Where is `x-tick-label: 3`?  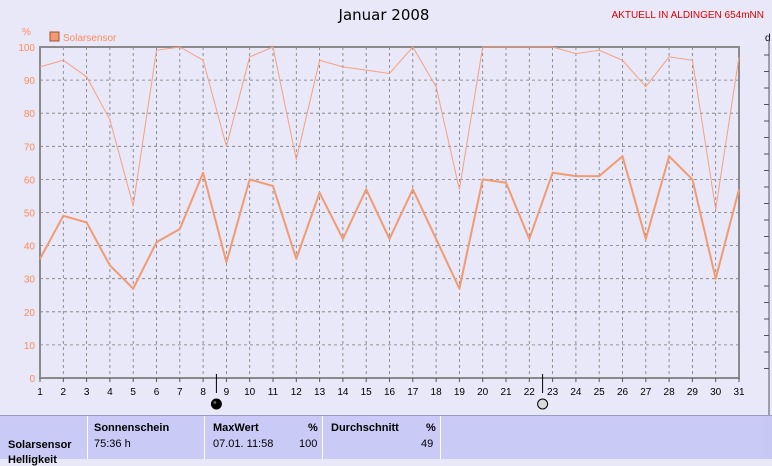
x-tick-label: 3 is located at coordinates (87, 392).